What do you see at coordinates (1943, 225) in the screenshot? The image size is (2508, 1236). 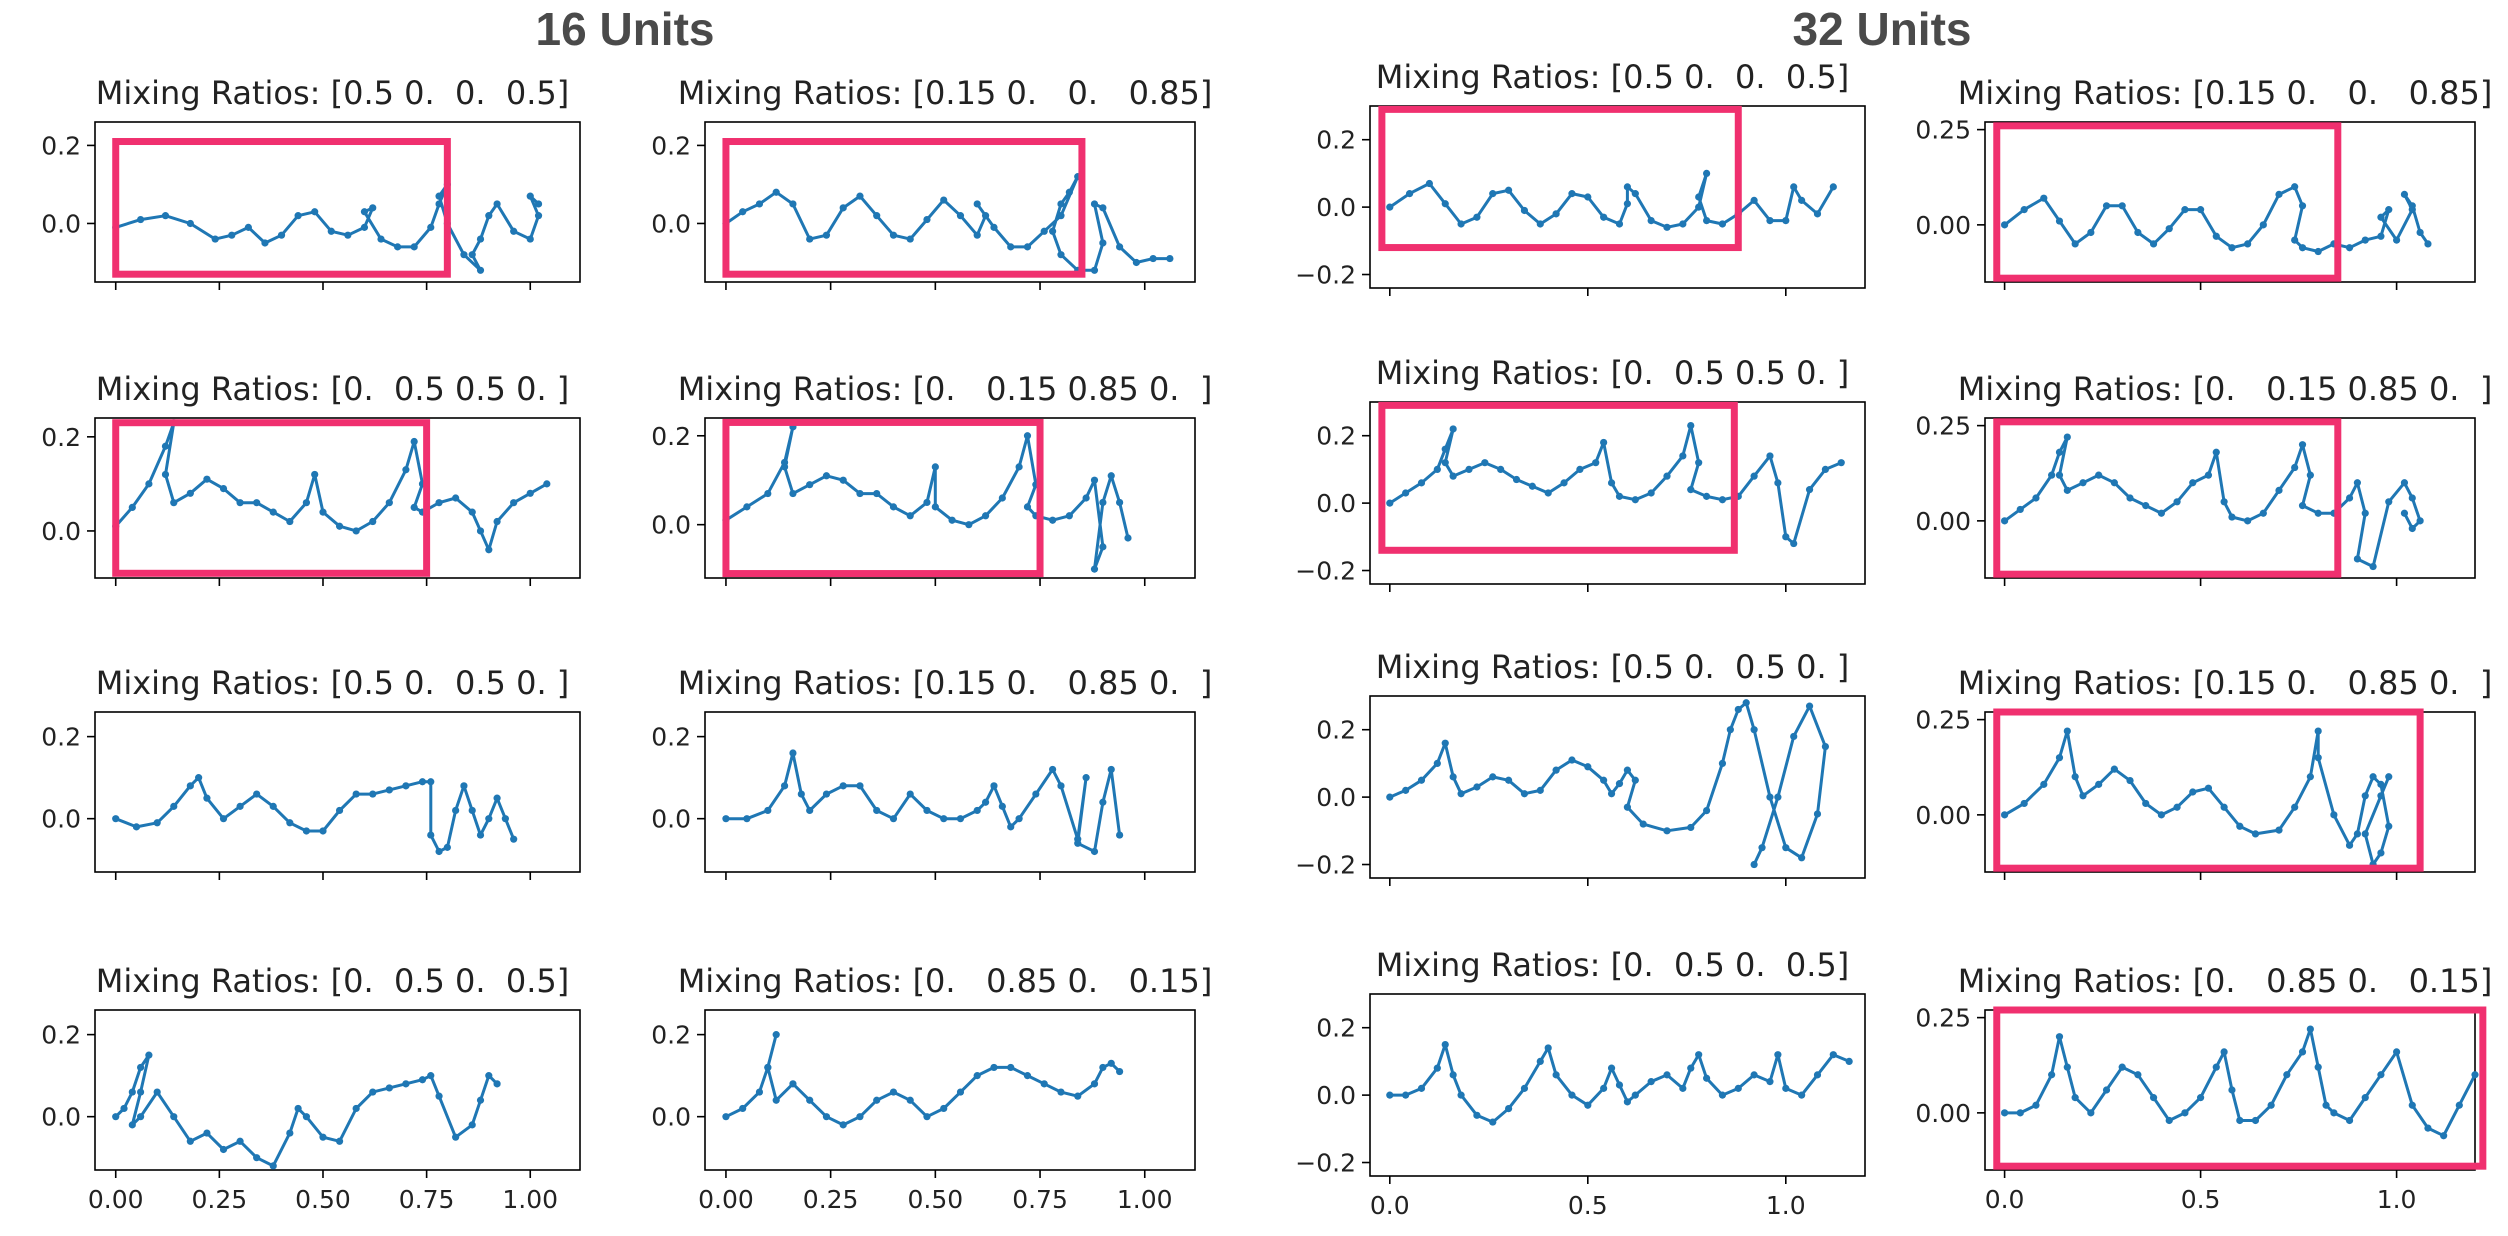 I see `y-tick-label: 0.00` at bounding box center [1943, 225].